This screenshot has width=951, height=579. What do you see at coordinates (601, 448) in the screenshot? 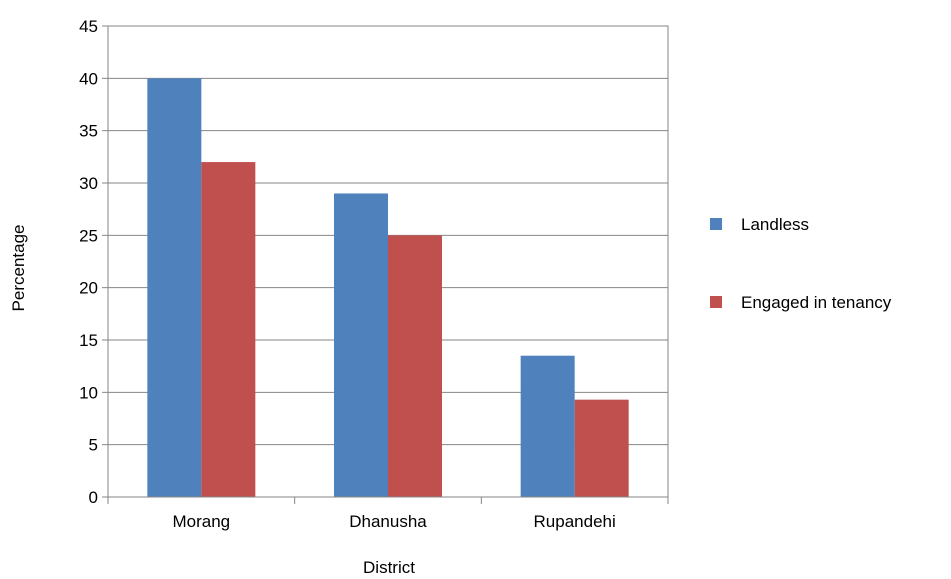
I see `bar-engaged-in-tenancy-rupandehi` at bounding box center [601, 448].